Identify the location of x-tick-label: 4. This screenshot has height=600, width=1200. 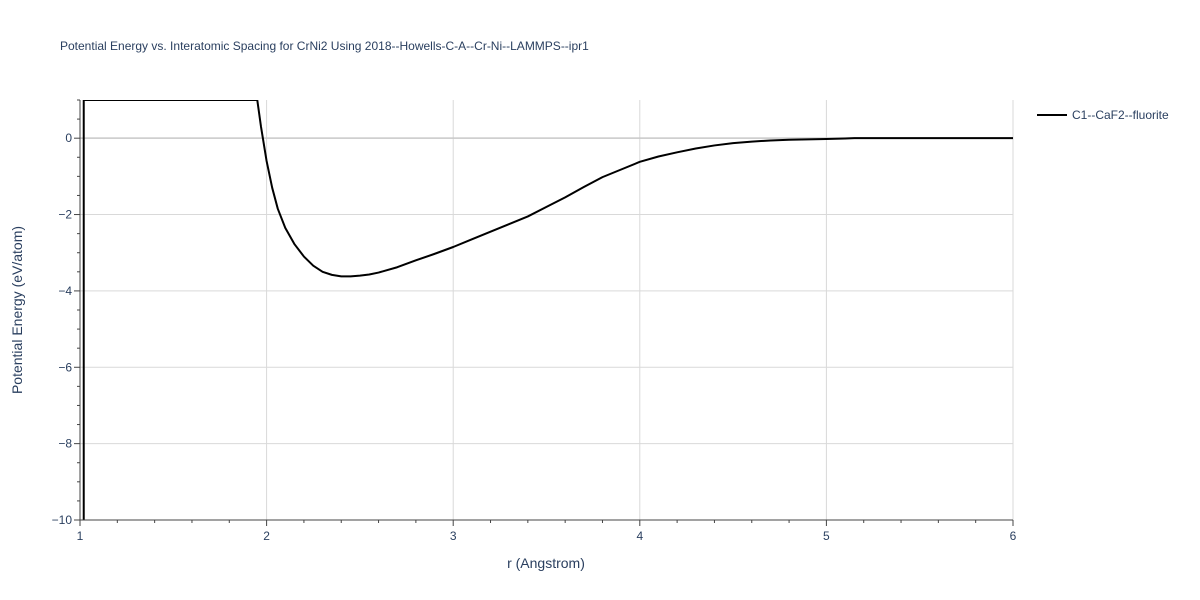
(639, 536).